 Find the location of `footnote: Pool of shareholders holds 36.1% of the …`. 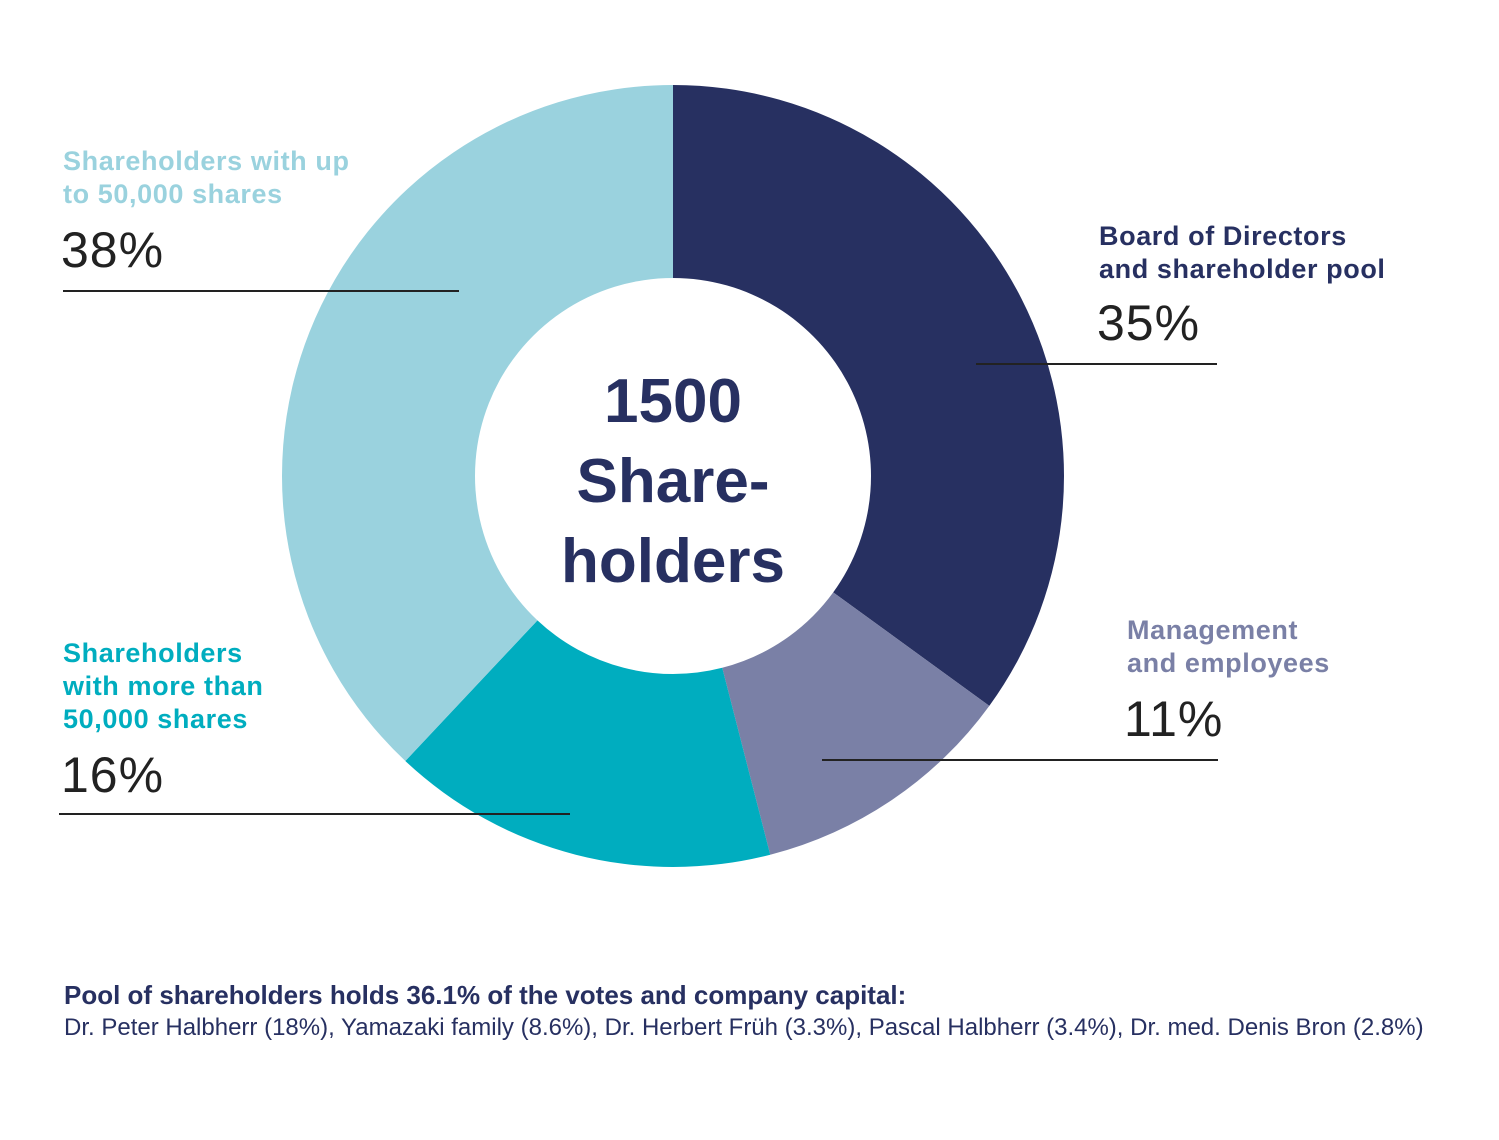

footnote: Pool of shareholders holds 36.1% of the … is located at coordinates (744, 1011).